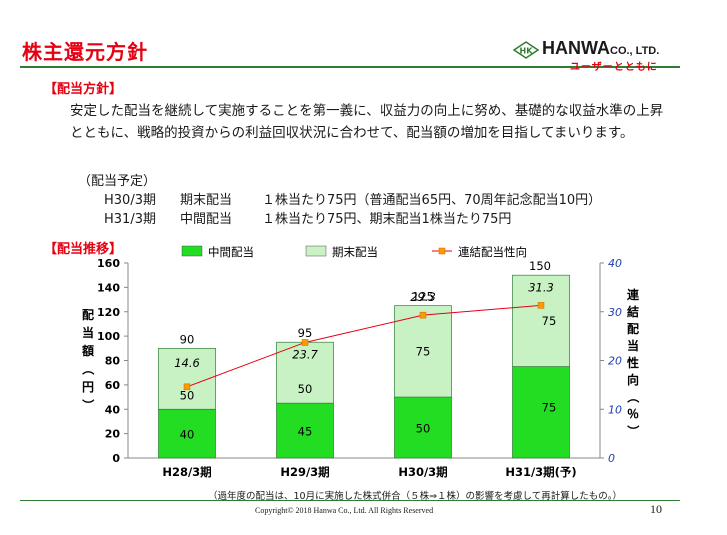  Describe the element at coordinates (633, 311) in the screenshot. I see `y-axis-title-right-char: 結` at that location.